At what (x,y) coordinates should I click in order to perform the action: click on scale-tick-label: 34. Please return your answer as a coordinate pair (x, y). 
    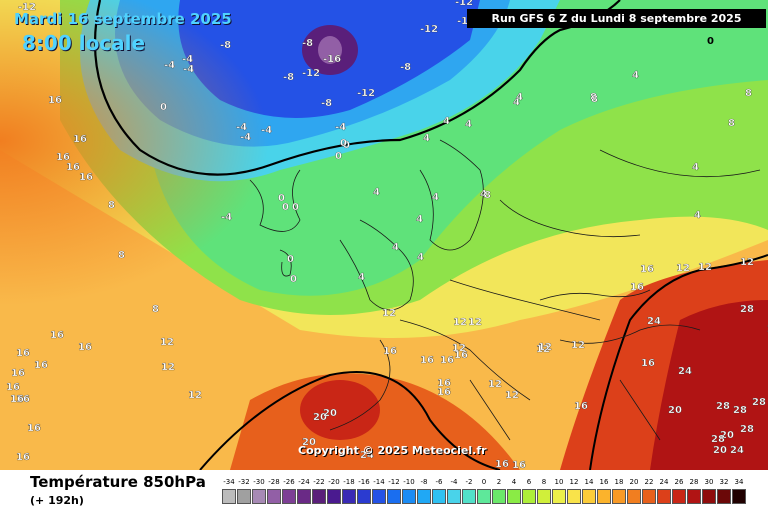
    Looking at the image, I should click on (739, 482).